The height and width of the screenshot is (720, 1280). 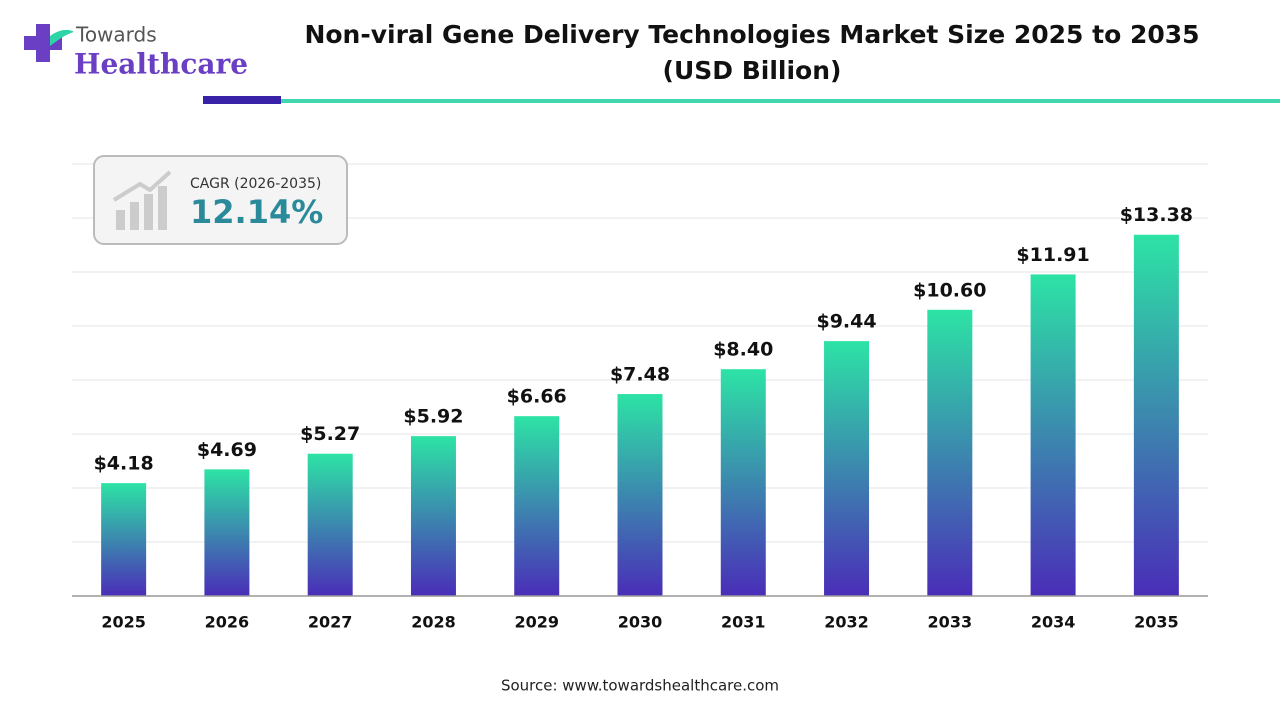 I want to click on value-label: $6.66, so click(x=537, y=397).